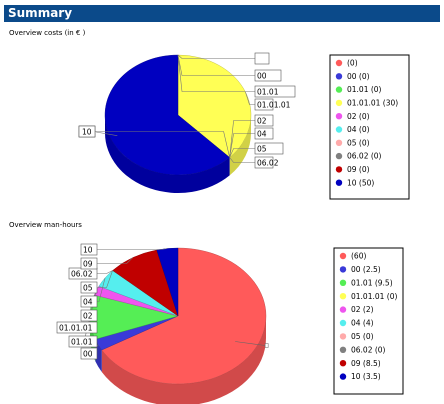 The width and height of the screenshot is (444, 404). I want to click on pie-side-01.01.01, so click(240, 145).